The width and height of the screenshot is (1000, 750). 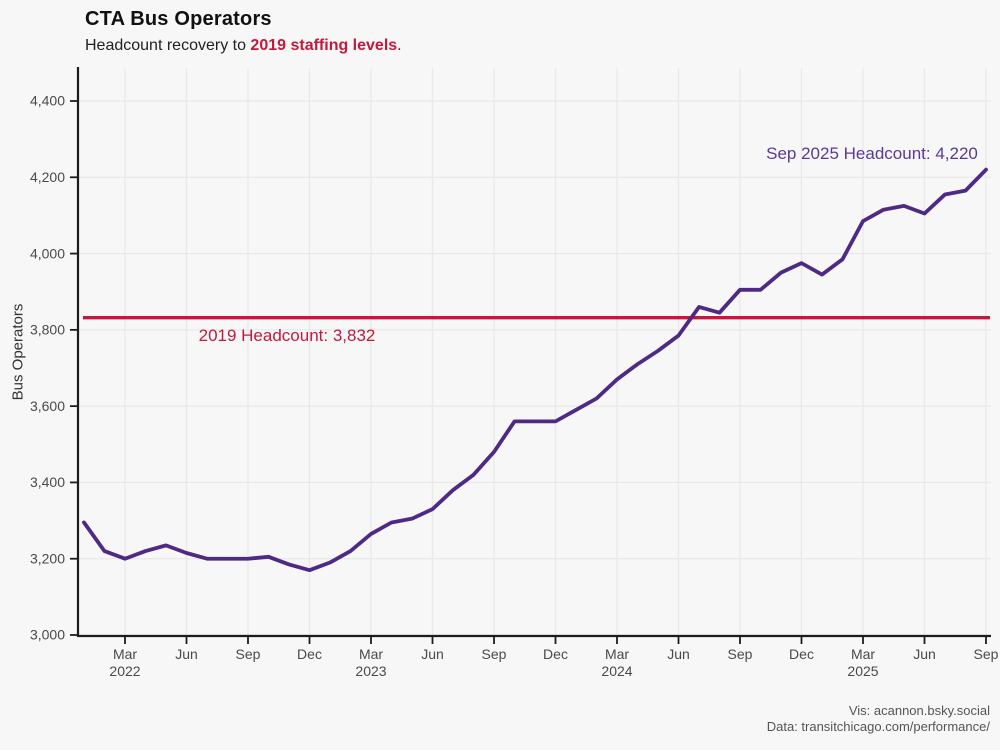 I want to click on x-tick-year-label: 2024, so click(x=616, y=671).